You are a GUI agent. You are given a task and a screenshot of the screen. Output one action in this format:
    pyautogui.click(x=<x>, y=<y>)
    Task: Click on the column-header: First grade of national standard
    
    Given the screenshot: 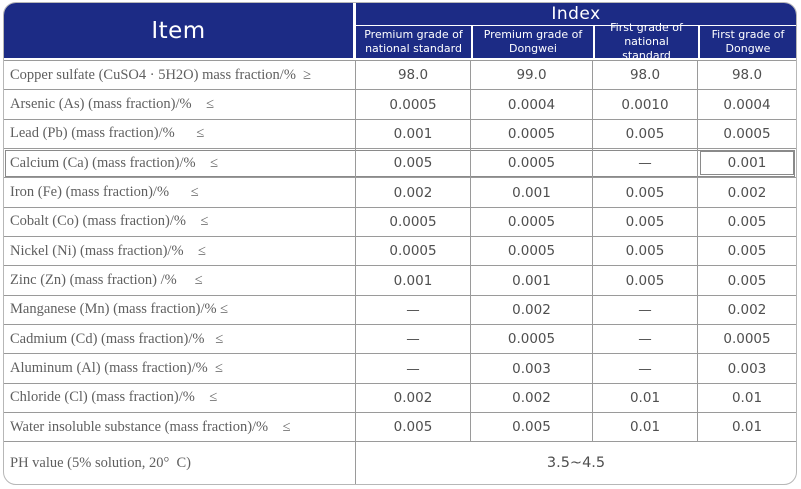 What is the action you would take?
    pyautogui.click(x=646, y=41)
    